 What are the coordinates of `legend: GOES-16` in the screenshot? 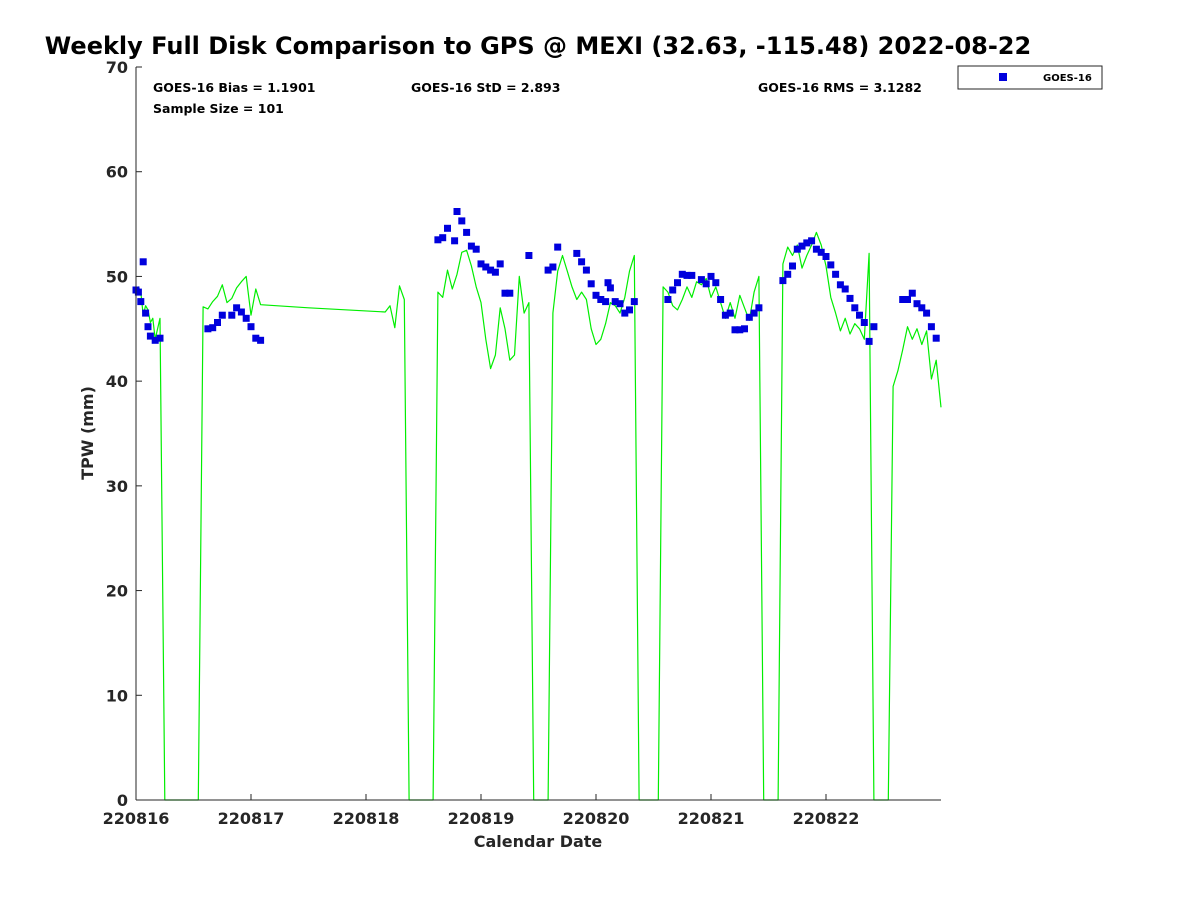 It's located at (1030, 77).